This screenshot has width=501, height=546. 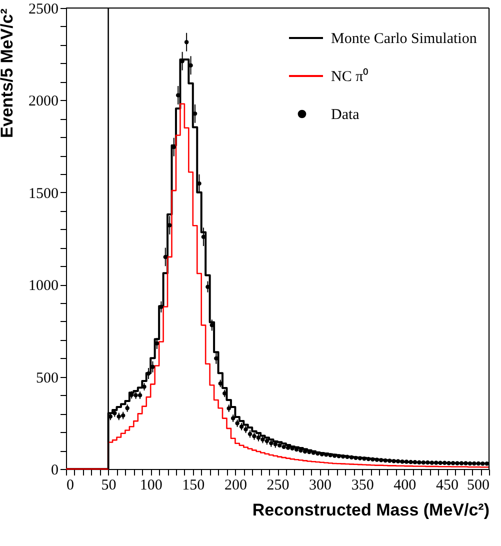 What do you see at coordinates (320, 486) in the screenshot?
I see `x-tick-label: 300` at bounding box center [320, 486].